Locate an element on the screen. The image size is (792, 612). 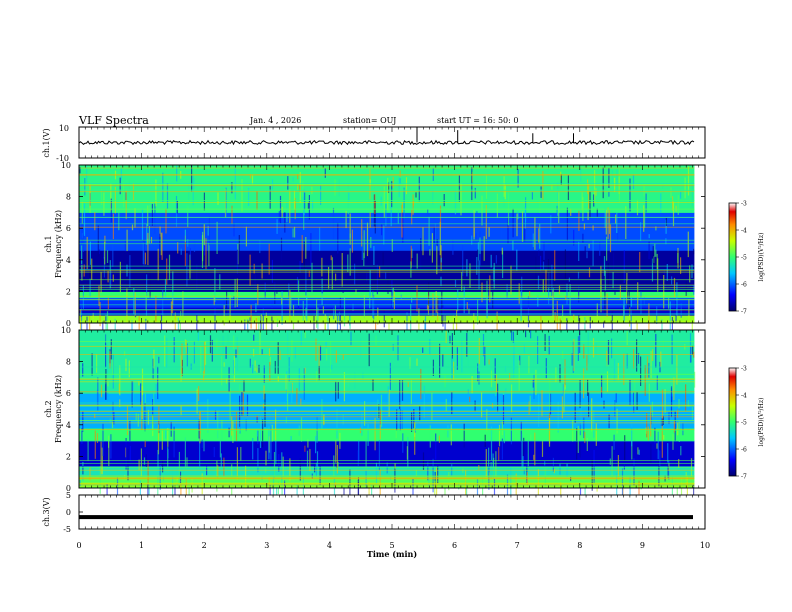
colorbar-tick-label: -5 is located at coordinates (744, 258).